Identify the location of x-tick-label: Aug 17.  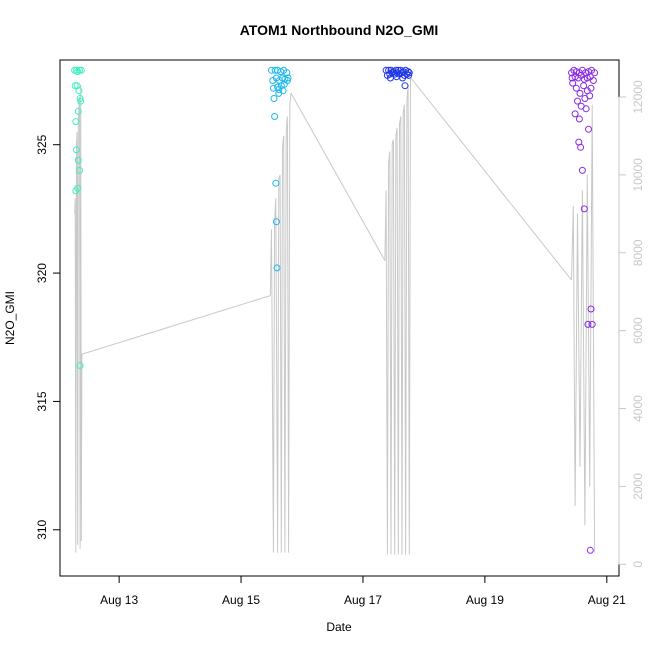
(363, 600).